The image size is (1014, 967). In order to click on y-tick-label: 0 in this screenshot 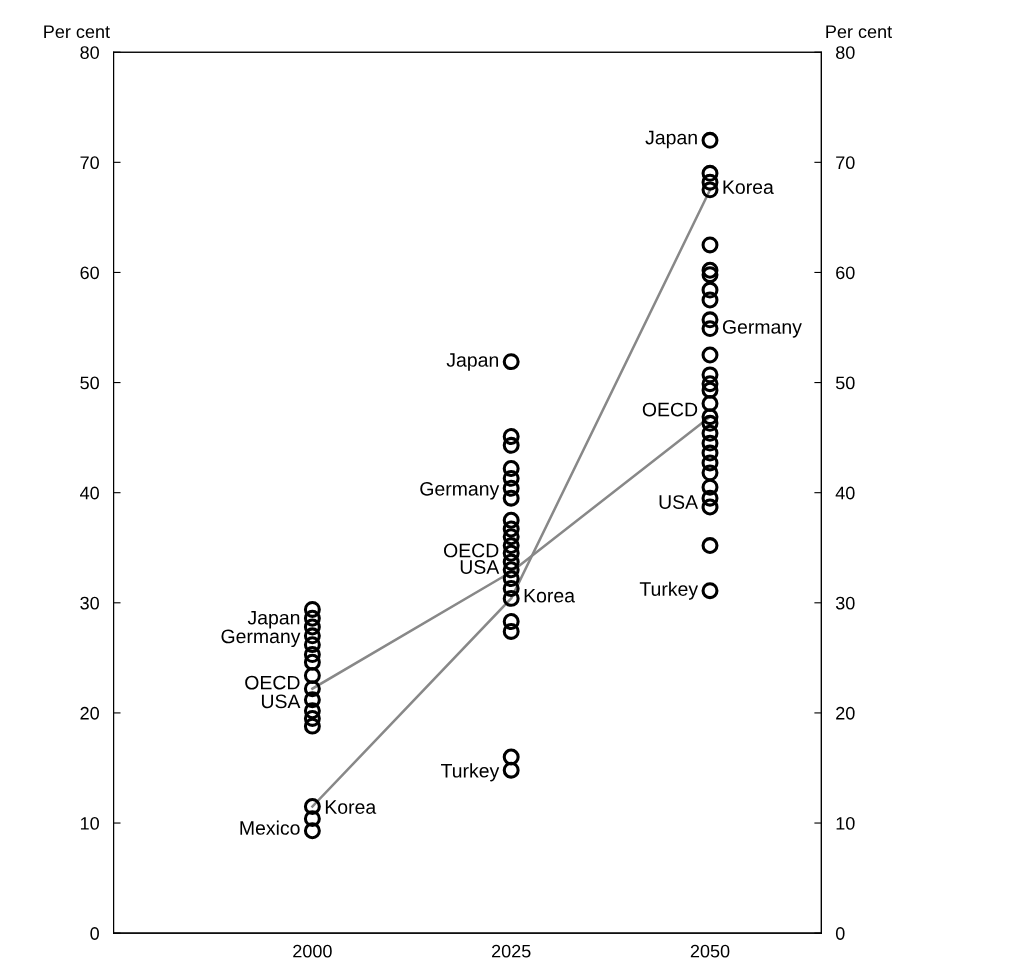, I will do `click(94, 933)`.